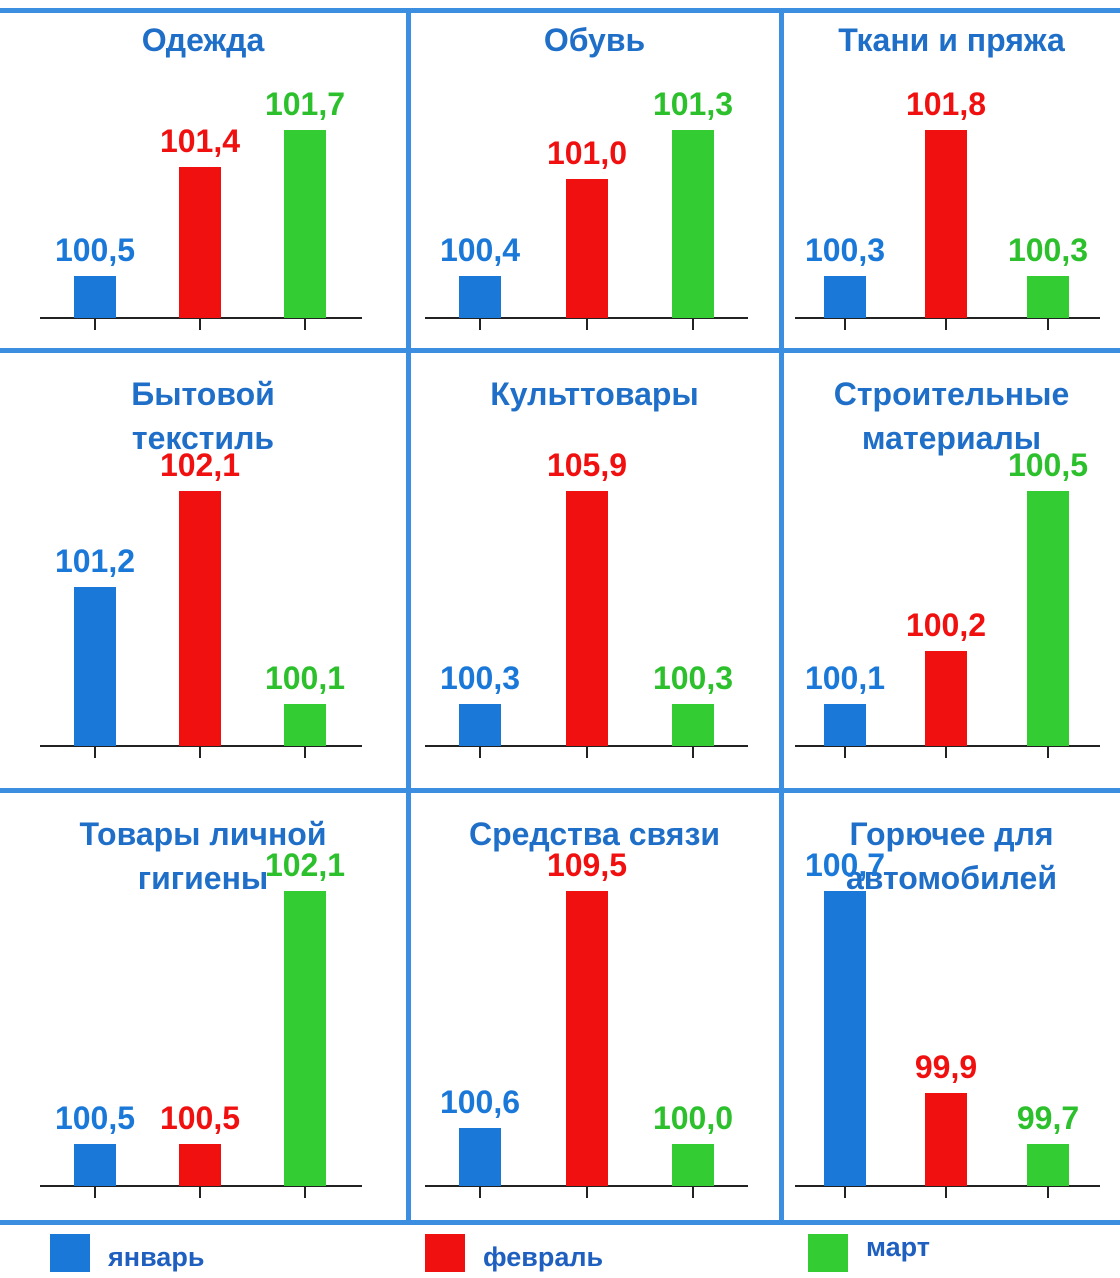 Image resolution: width=1120 pixels, height=1278 pixels. Describe the element at coordinates (594, 834) in the screenshot. I see `chart-title: Средства связи` at that location.